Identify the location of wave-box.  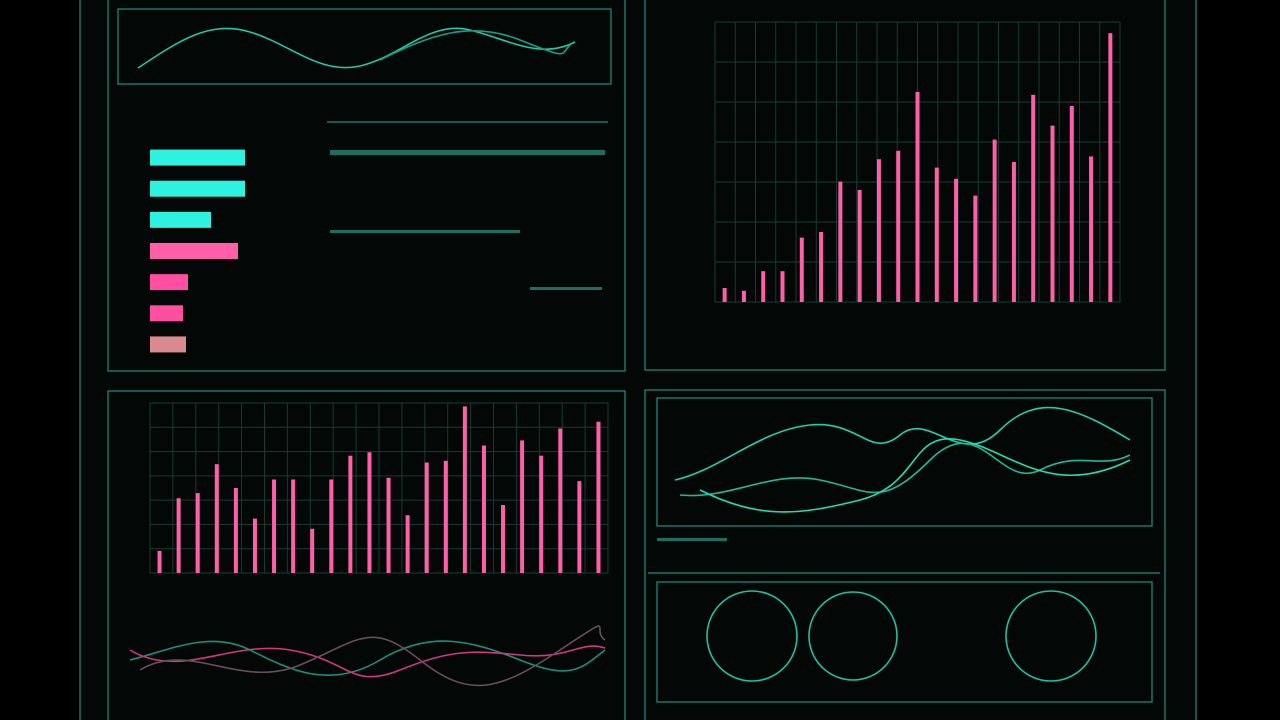
(364, 46).